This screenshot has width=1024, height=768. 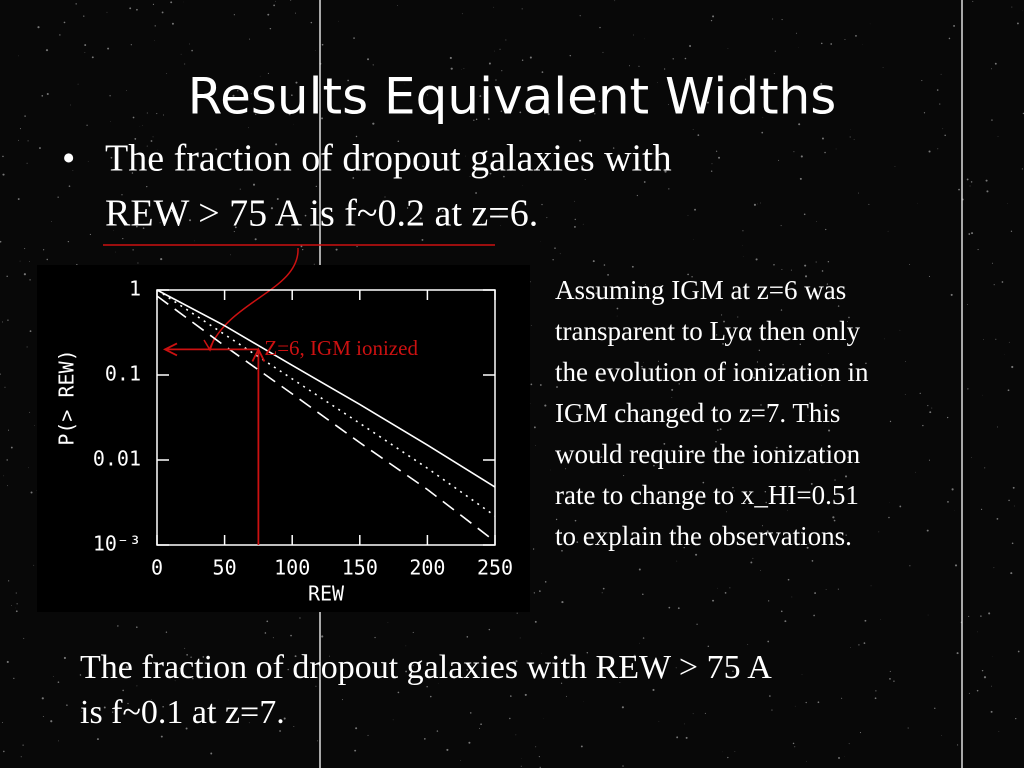 I want to click on slide-title: Results Equivalent Widths, so click(x=512, y=97).